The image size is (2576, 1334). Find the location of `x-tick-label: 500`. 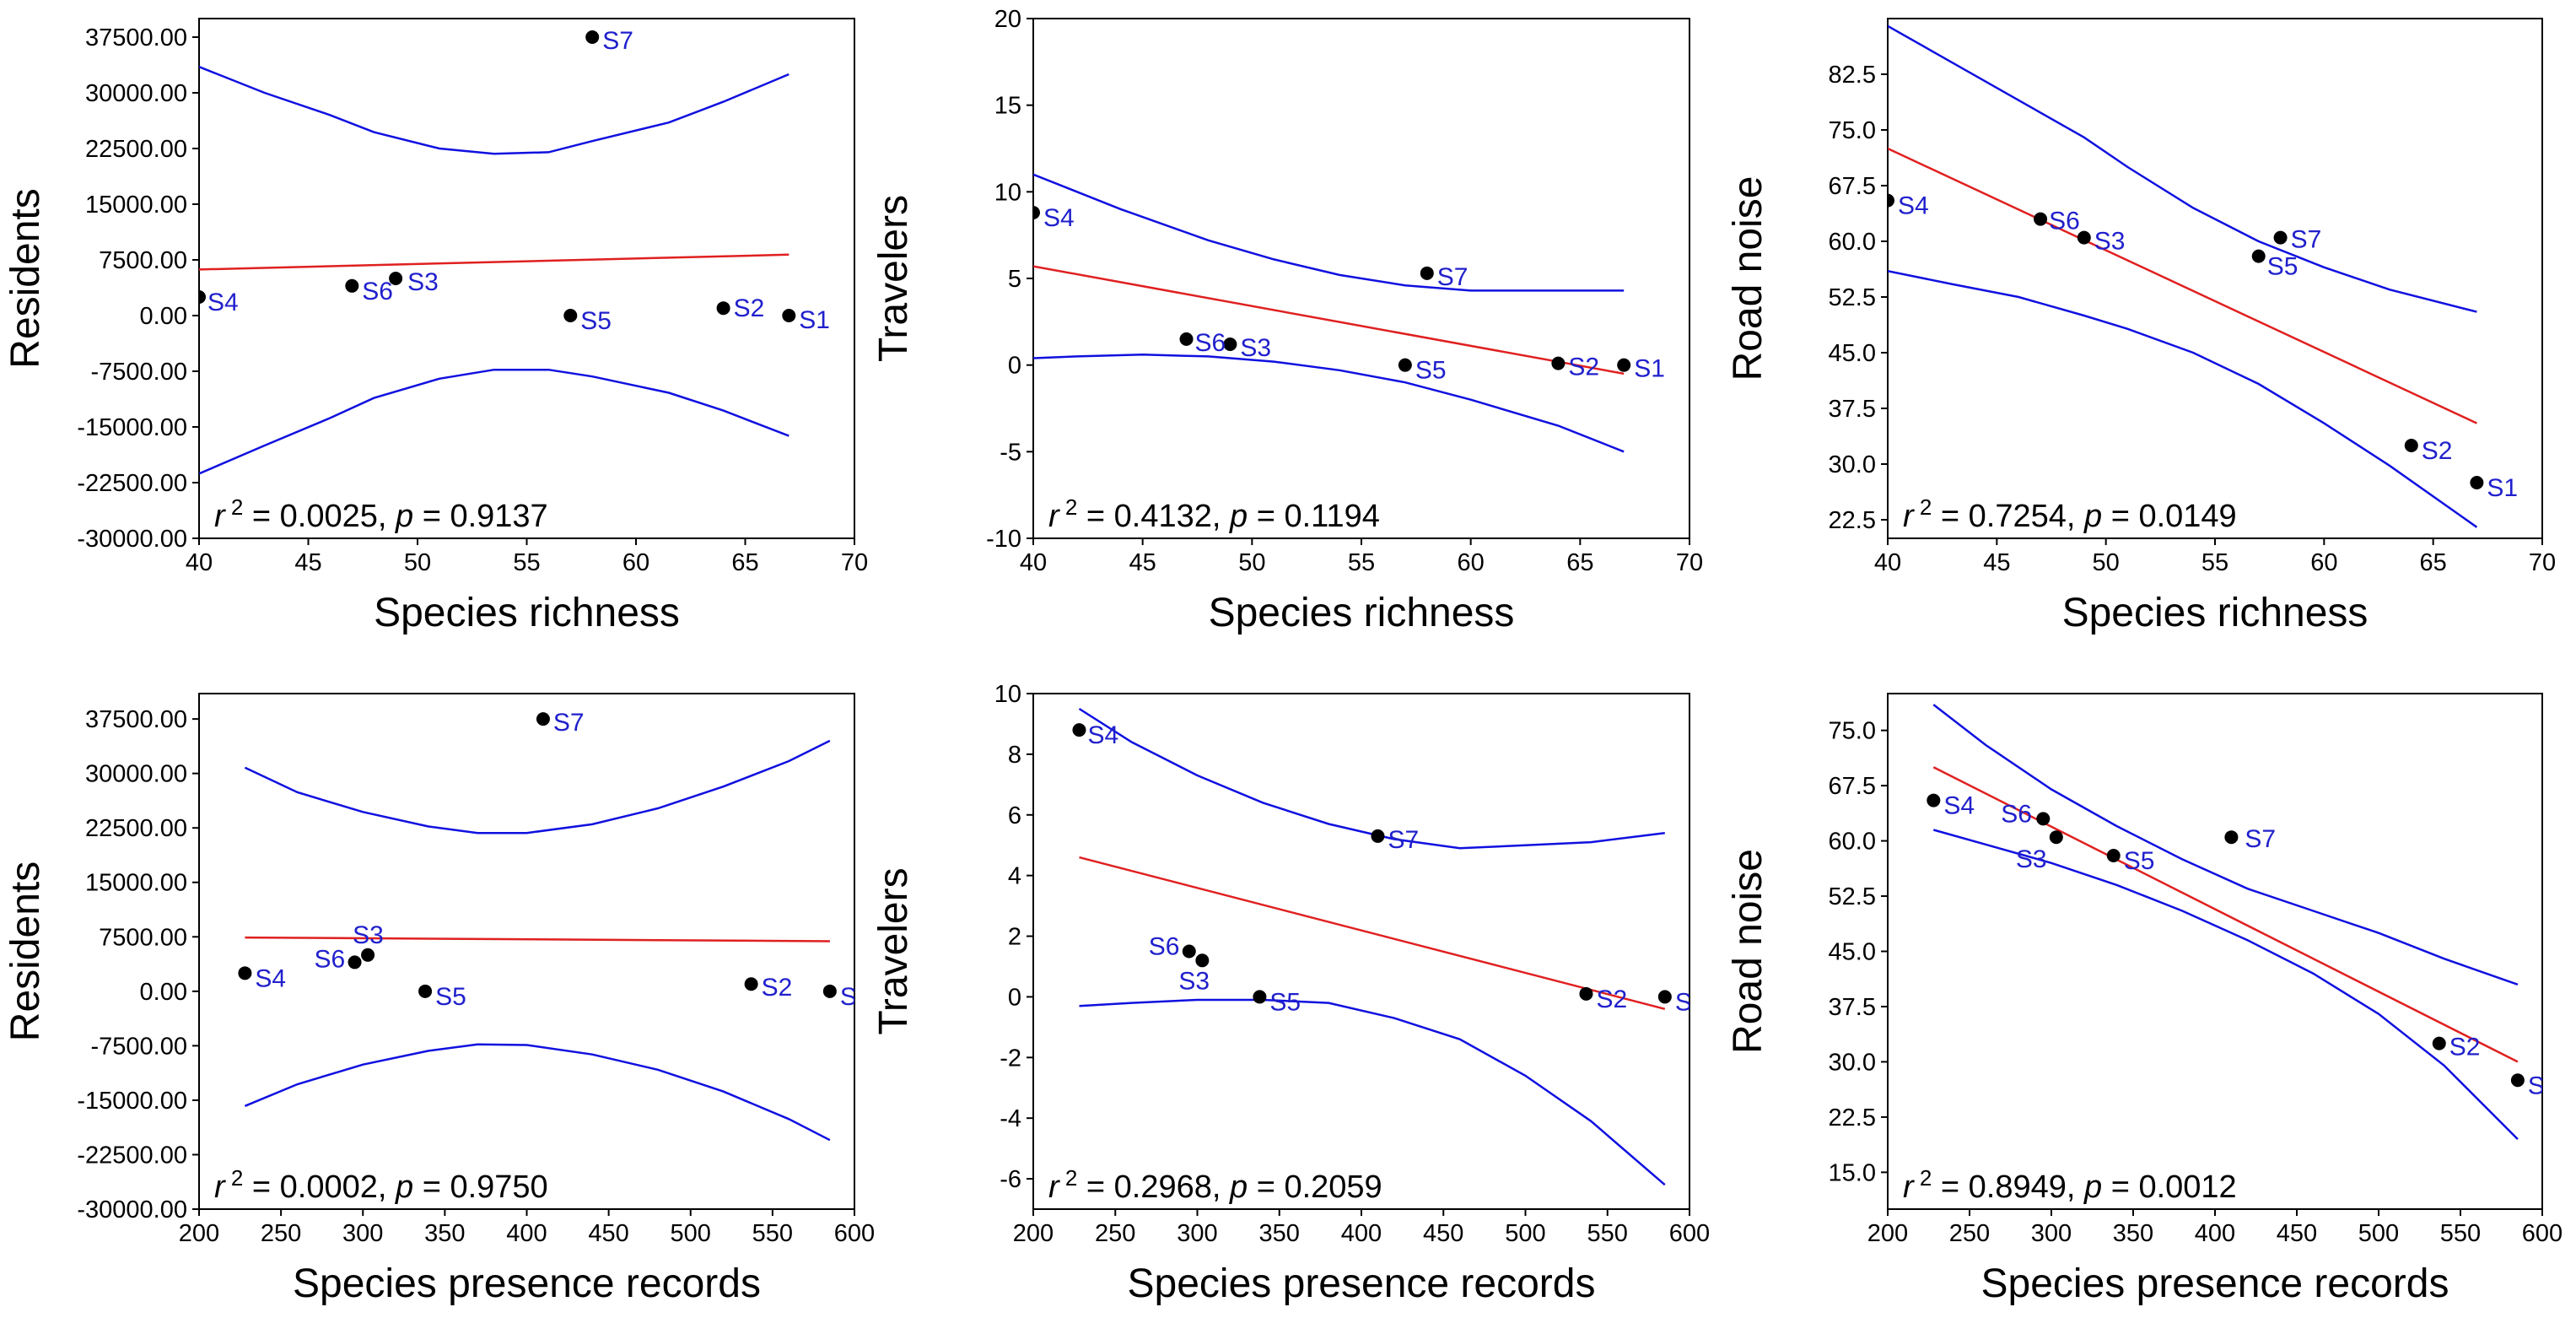

x-tick-label: 500 is located at coordinates (2378, 1233).